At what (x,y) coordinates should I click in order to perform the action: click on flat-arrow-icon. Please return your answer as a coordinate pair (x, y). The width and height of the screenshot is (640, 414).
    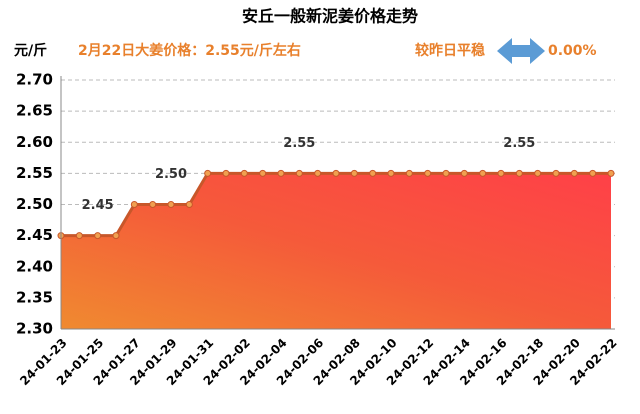
    Looking at the image, I should click on (521, 51).